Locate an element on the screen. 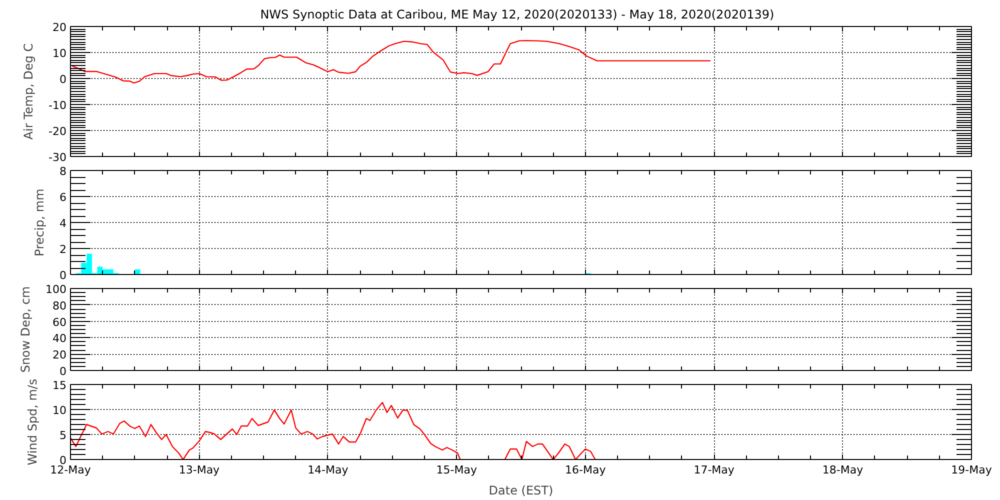 This screenshot has width=1000, height=500. y-axis-title: Precip, mm is located at coordinates (39, 222).